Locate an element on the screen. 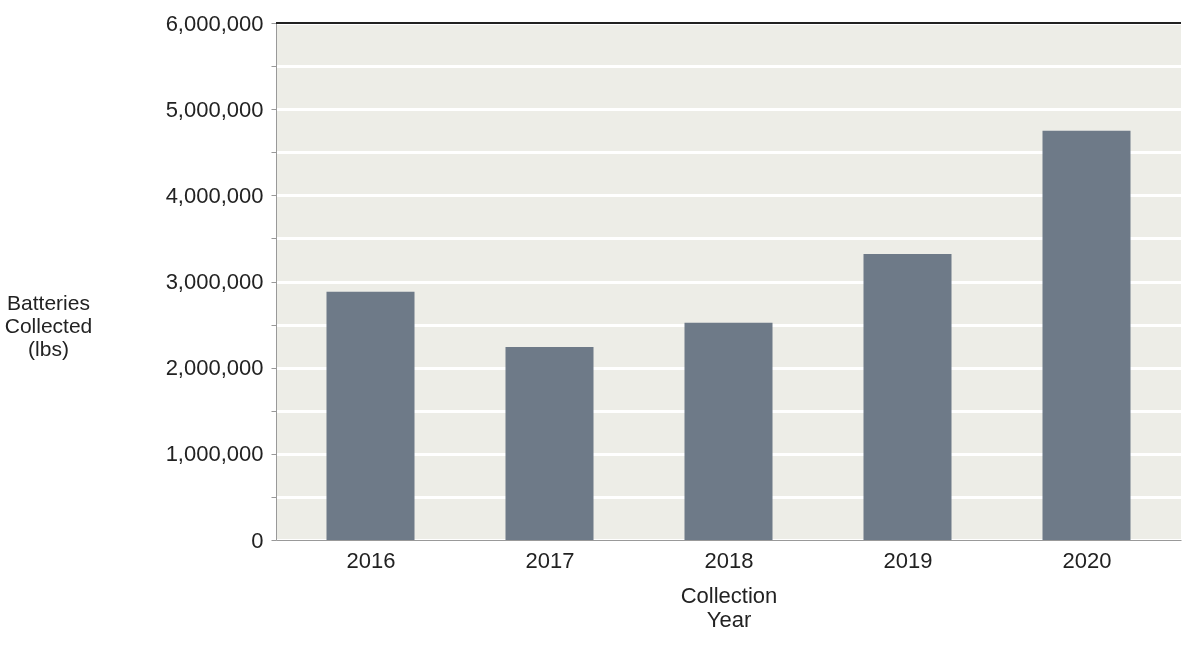  y-tick-label: 4,000,000 is located at coordinates (214, 195).